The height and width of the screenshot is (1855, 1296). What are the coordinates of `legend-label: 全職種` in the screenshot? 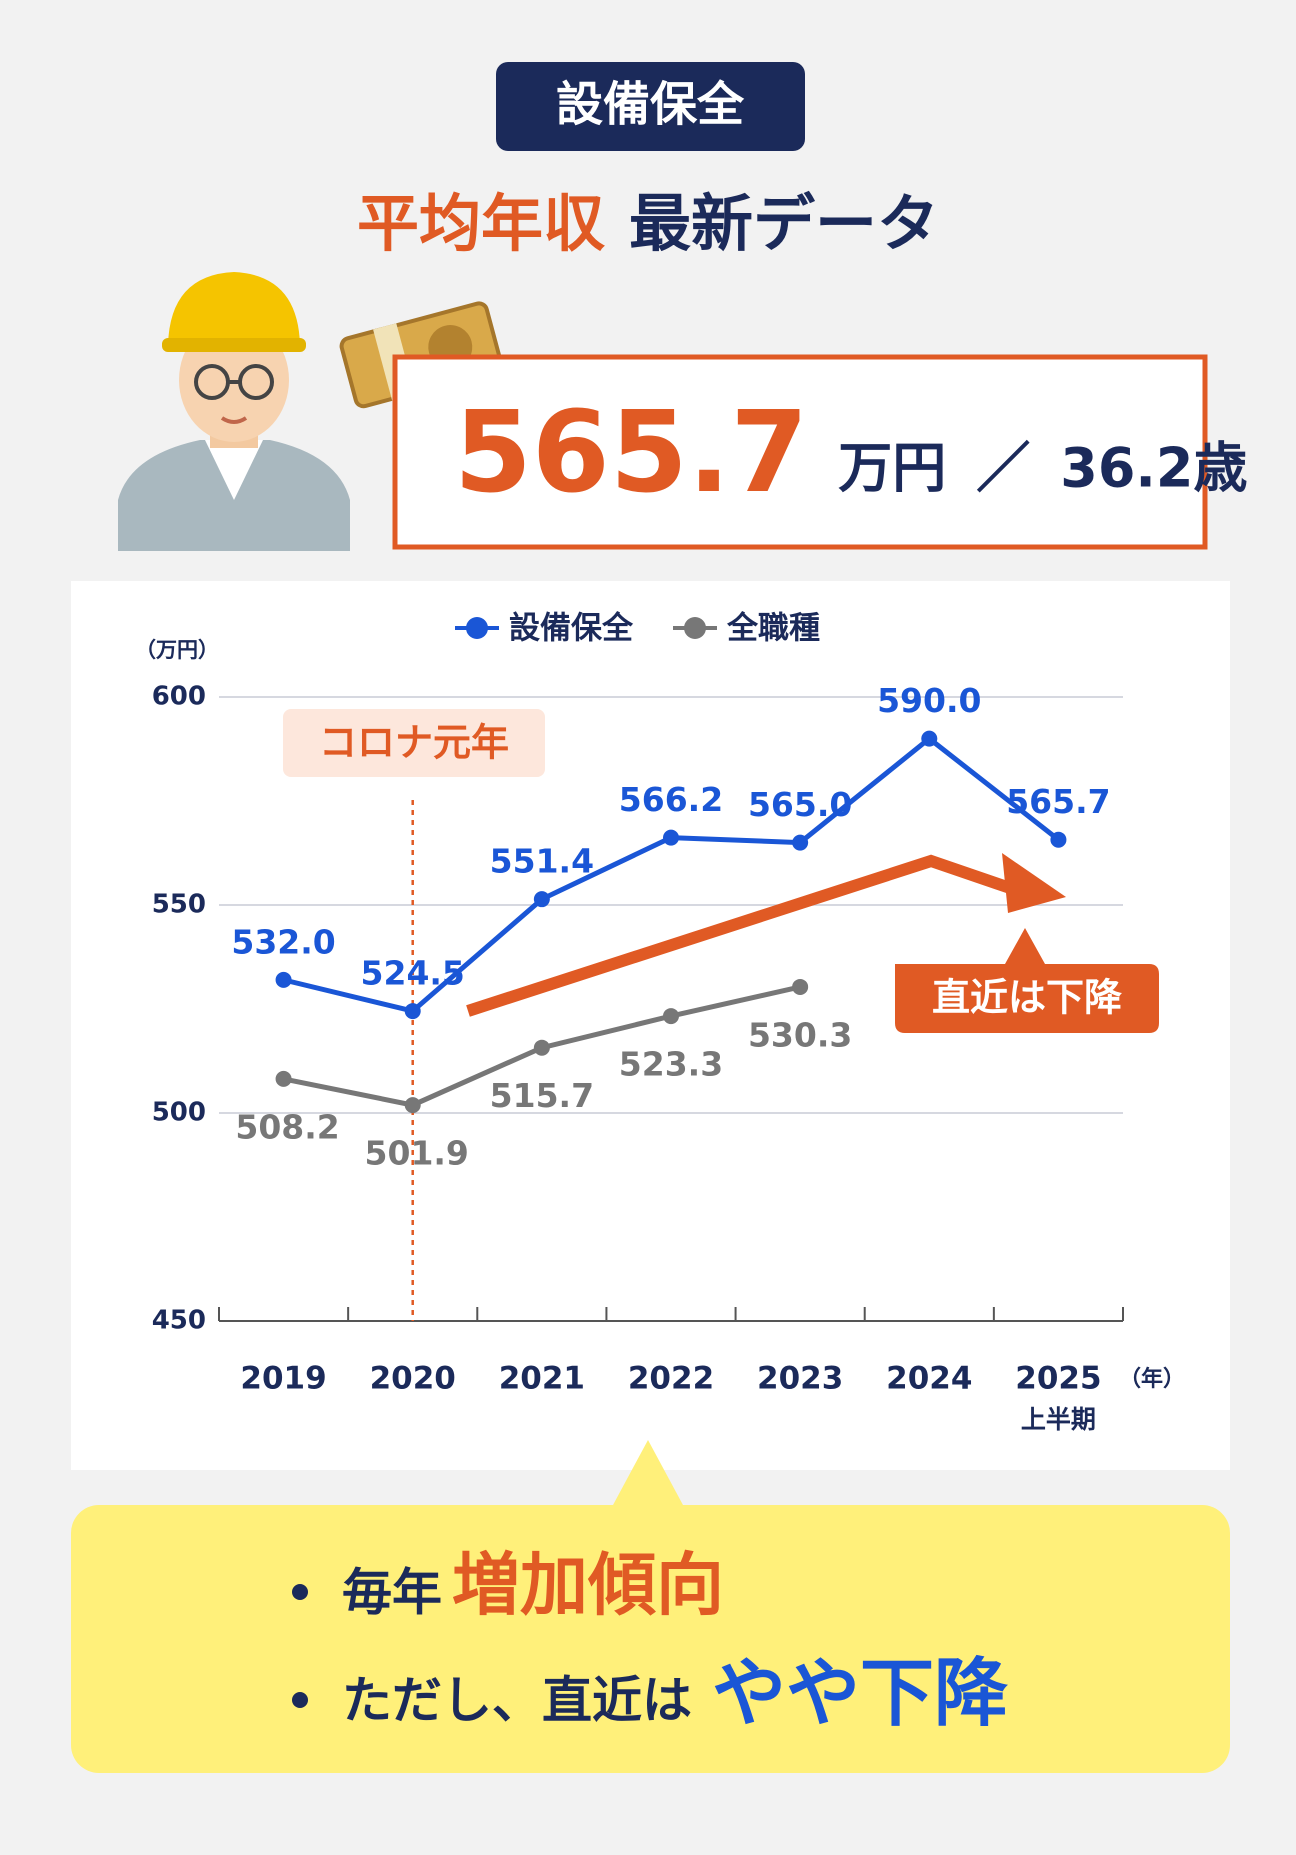 It's located at (773, 629).